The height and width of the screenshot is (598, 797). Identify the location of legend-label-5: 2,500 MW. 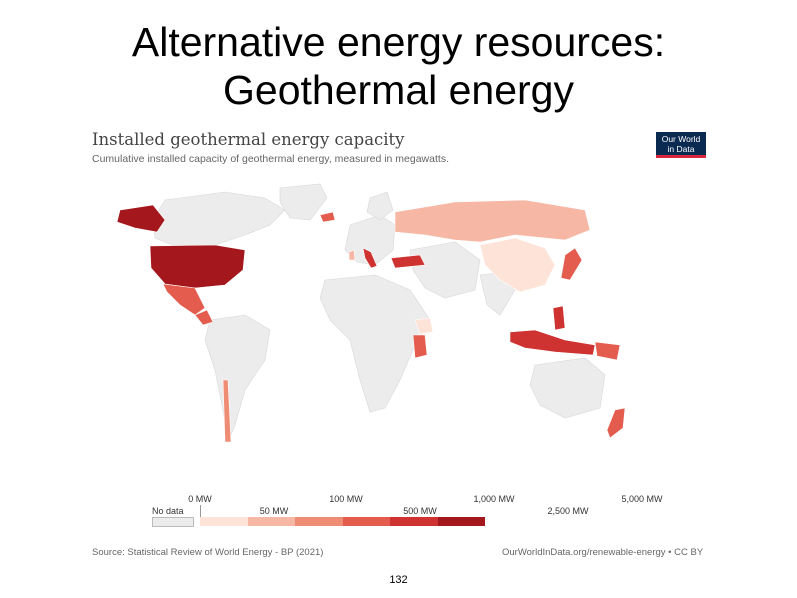
(568, 511).